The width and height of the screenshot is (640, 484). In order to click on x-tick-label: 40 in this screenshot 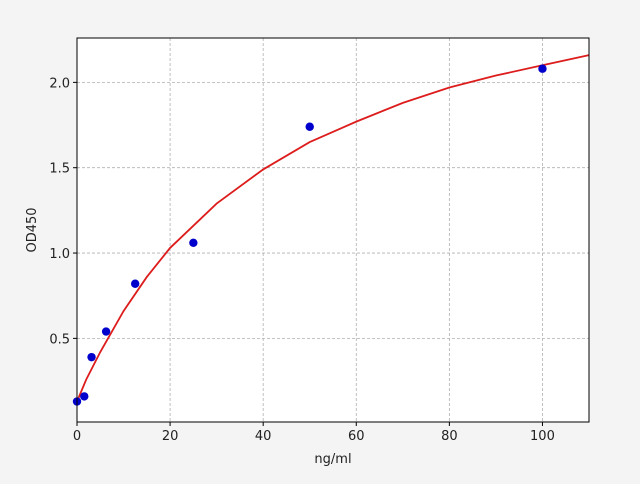, I will do `click(263, 436)`.